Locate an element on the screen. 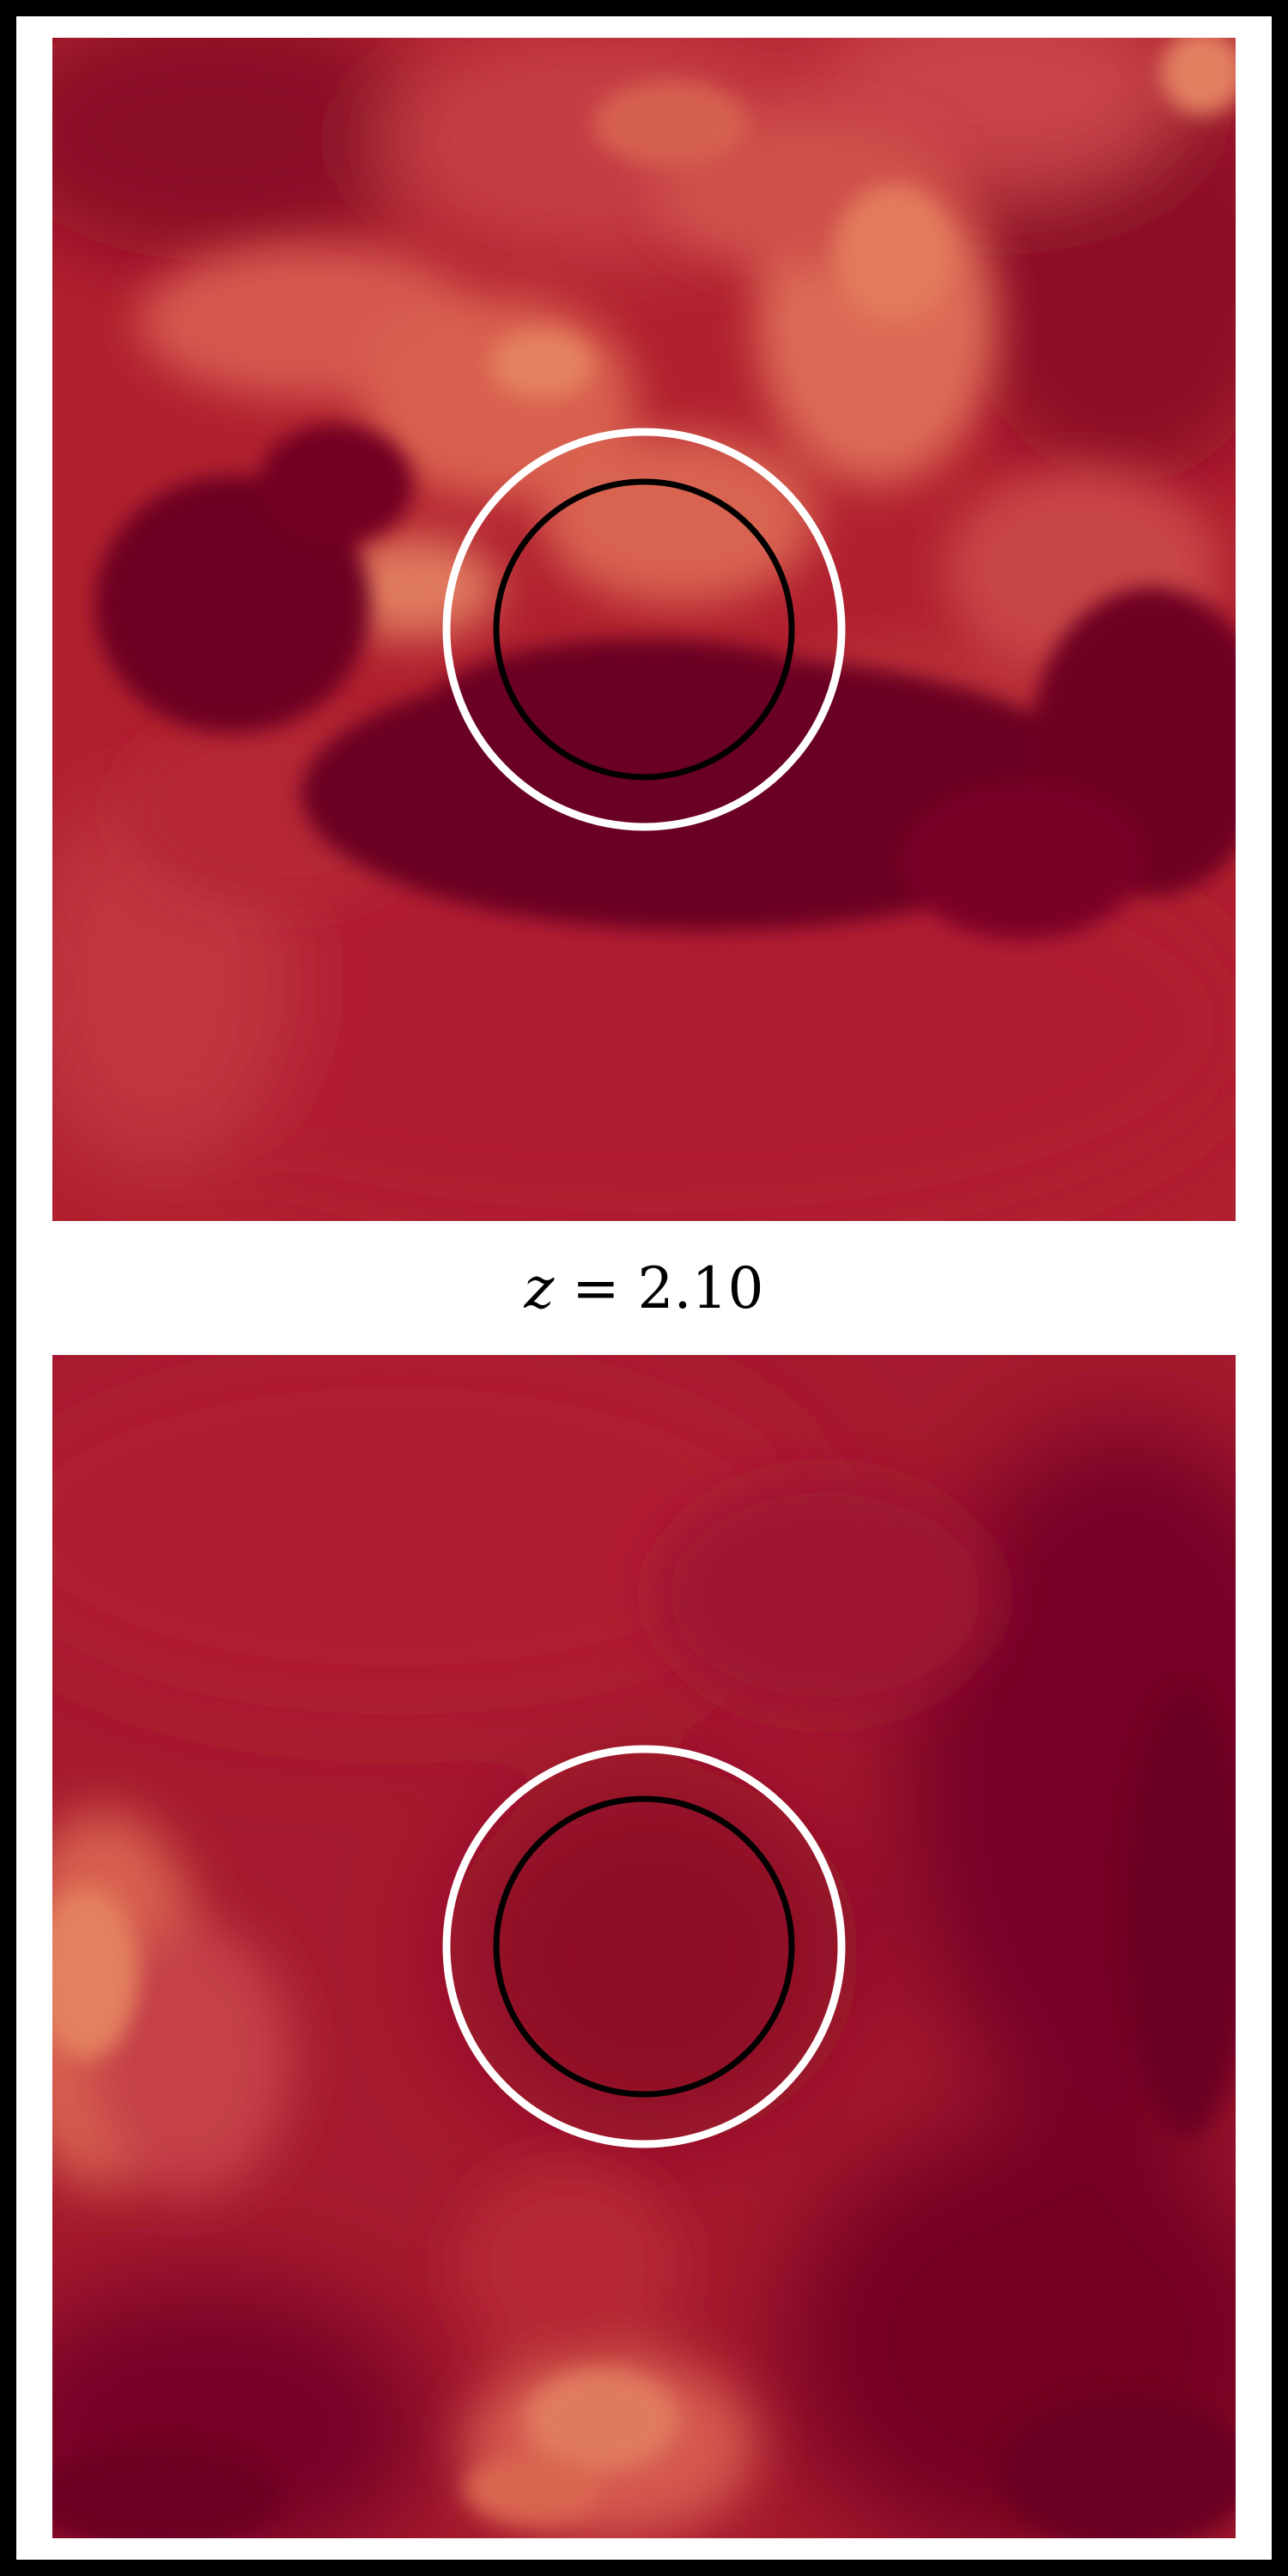  outer-aperture-ring is located at coordinates (644, 629).